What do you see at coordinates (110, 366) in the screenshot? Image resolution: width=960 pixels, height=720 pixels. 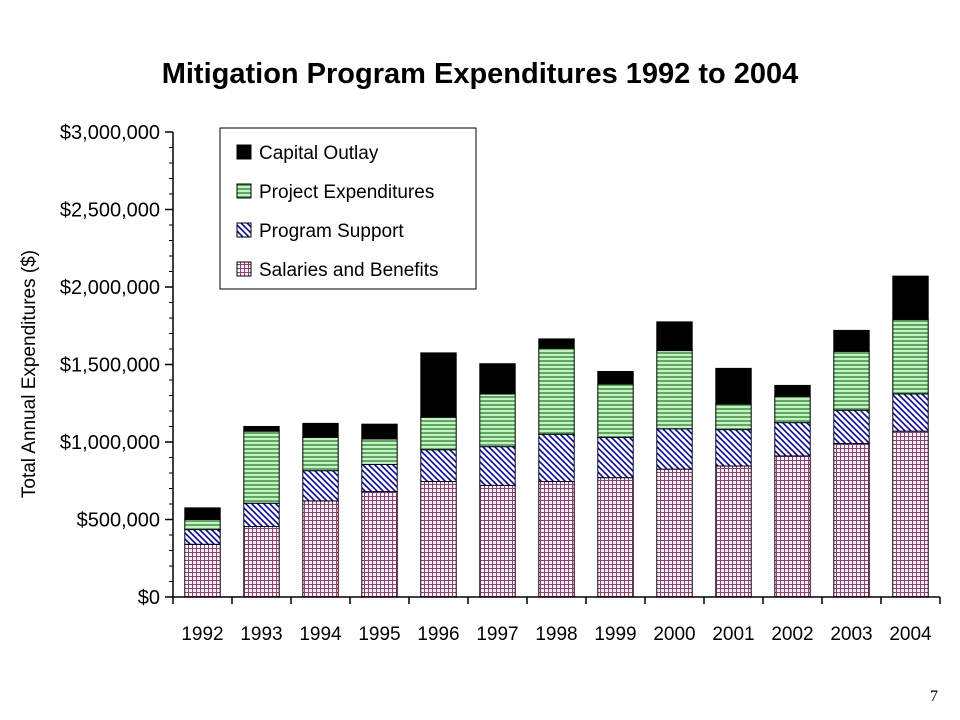 I see `y-tick-label: $1,500,000` at bounding box center [110, 366].